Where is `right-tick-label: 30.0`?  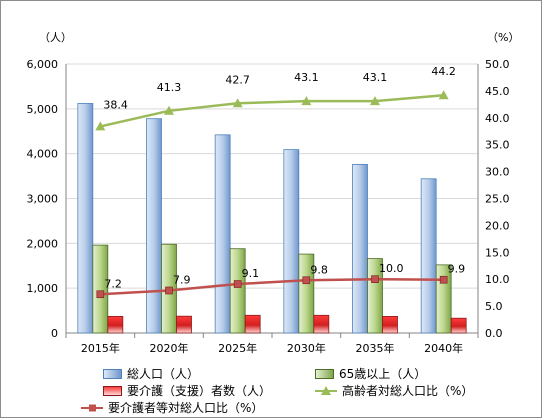
right-tick-label: 30.0 is located at coordinates (497, 172).